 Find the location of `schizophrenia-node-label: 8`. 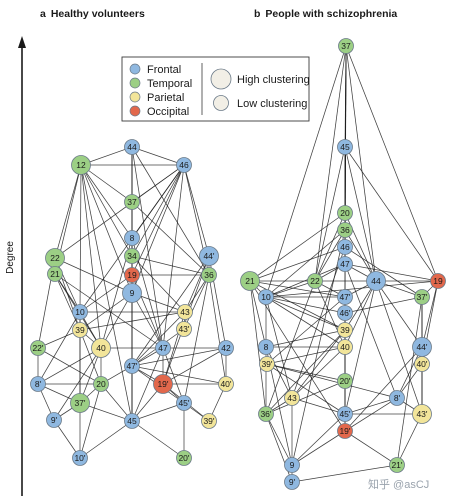

schizophrenia-node-label: 8 is located at coordinates (266, 347).